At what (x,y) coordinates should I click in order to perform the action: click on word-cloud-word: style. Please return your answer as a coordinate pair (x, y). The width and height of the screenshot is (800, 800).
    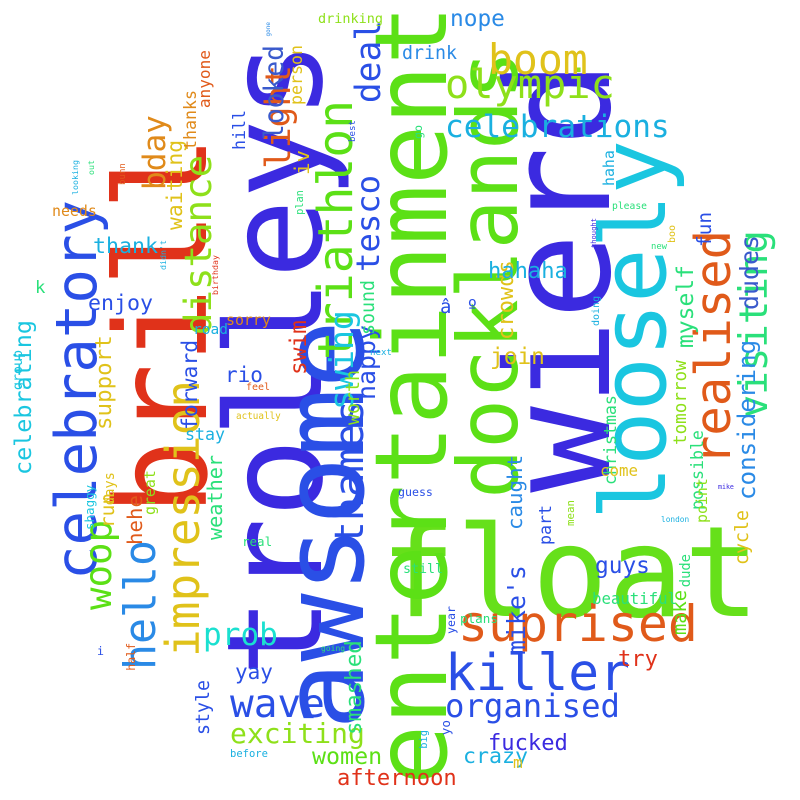
    Looking at the image, I should click on (203, 707).